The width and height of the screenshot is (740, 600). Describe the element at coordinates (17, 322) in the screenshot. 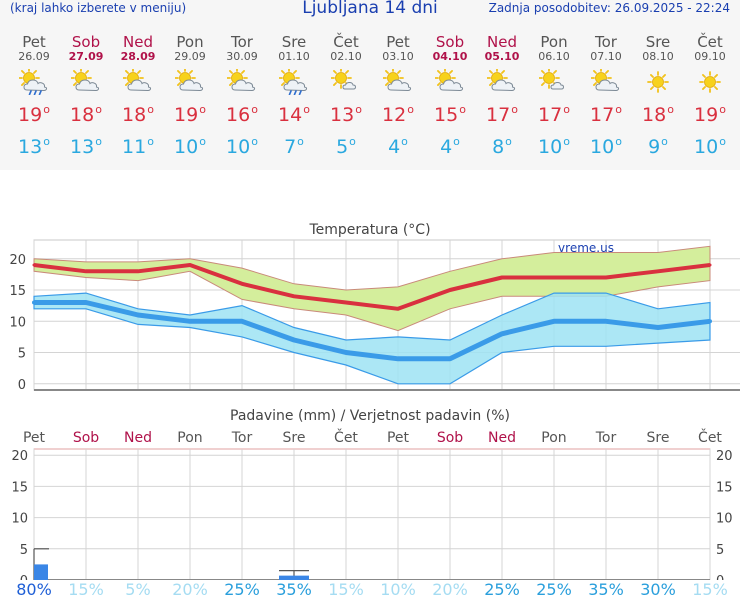

I see `temperature-y-tick-label: 10` at that location.